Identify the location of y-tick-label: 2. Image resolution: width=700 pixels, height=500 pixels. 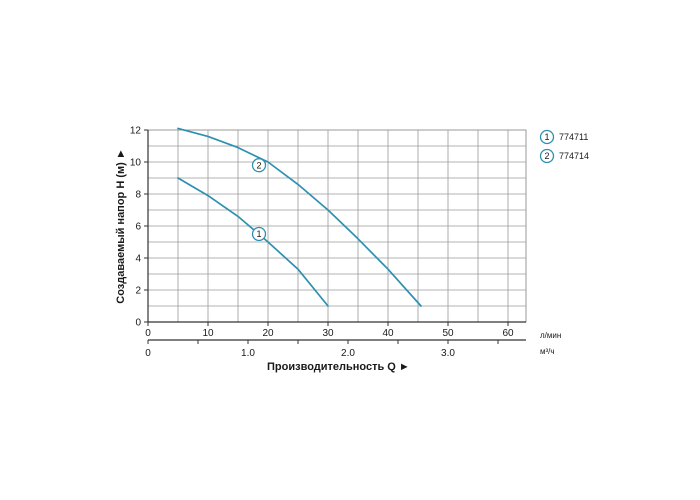
(138, 291).